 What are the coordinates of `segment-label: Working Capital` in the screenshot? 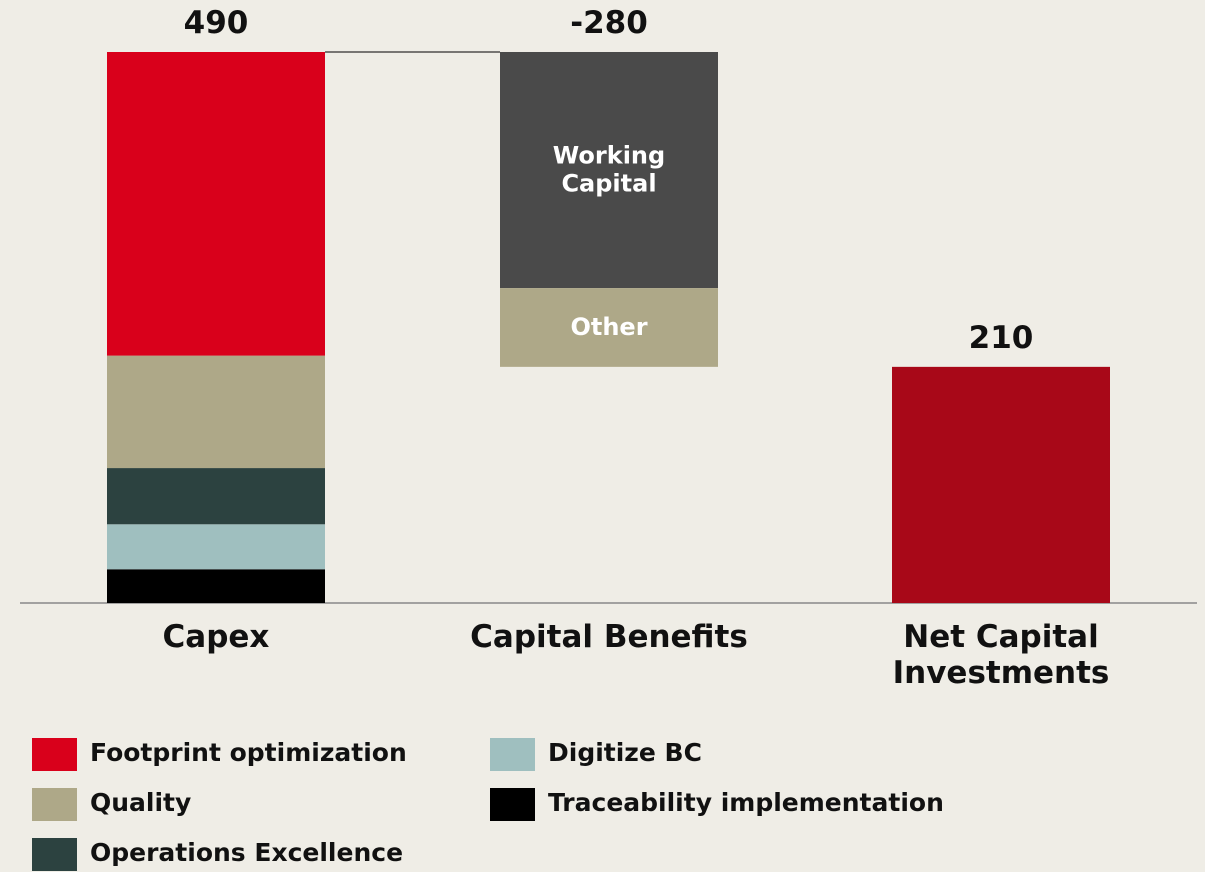 It's located at (609, 169).